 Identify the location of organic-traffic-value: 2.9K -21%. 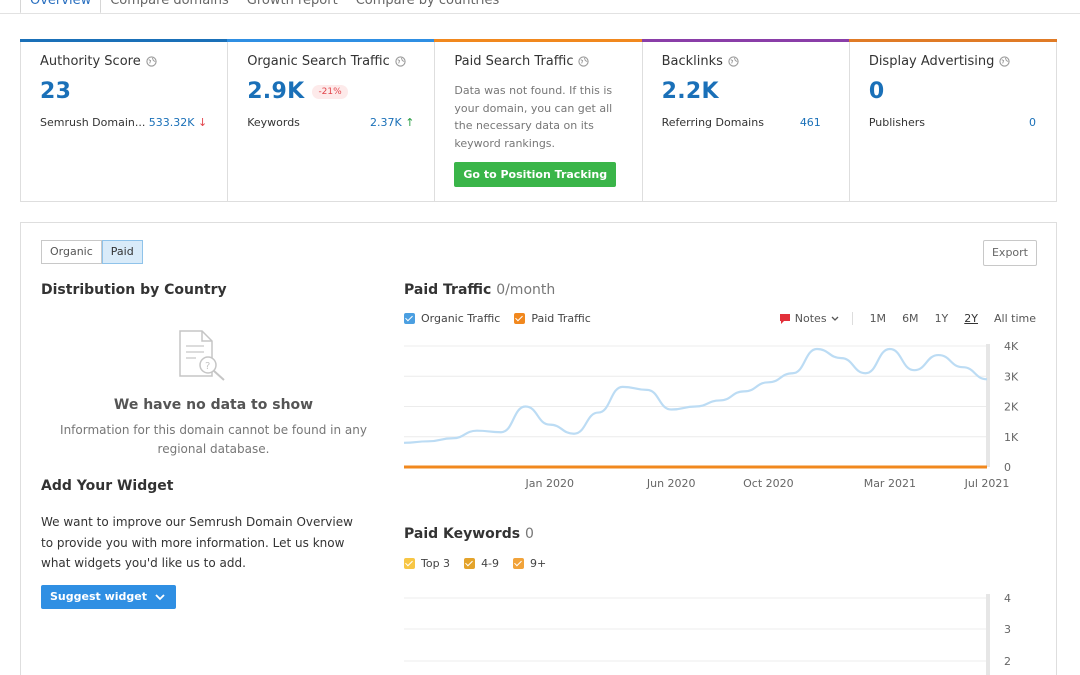
(330, 91).